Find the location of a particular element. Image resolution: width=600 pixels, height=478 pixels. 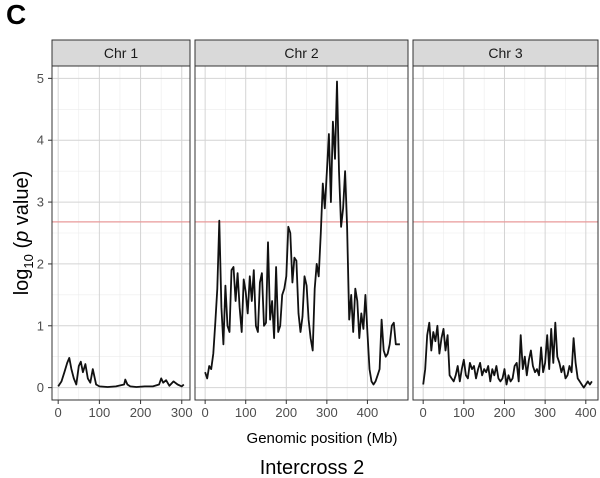

facet-strip-label: Chr 2 is located at coordinates (301, 53).